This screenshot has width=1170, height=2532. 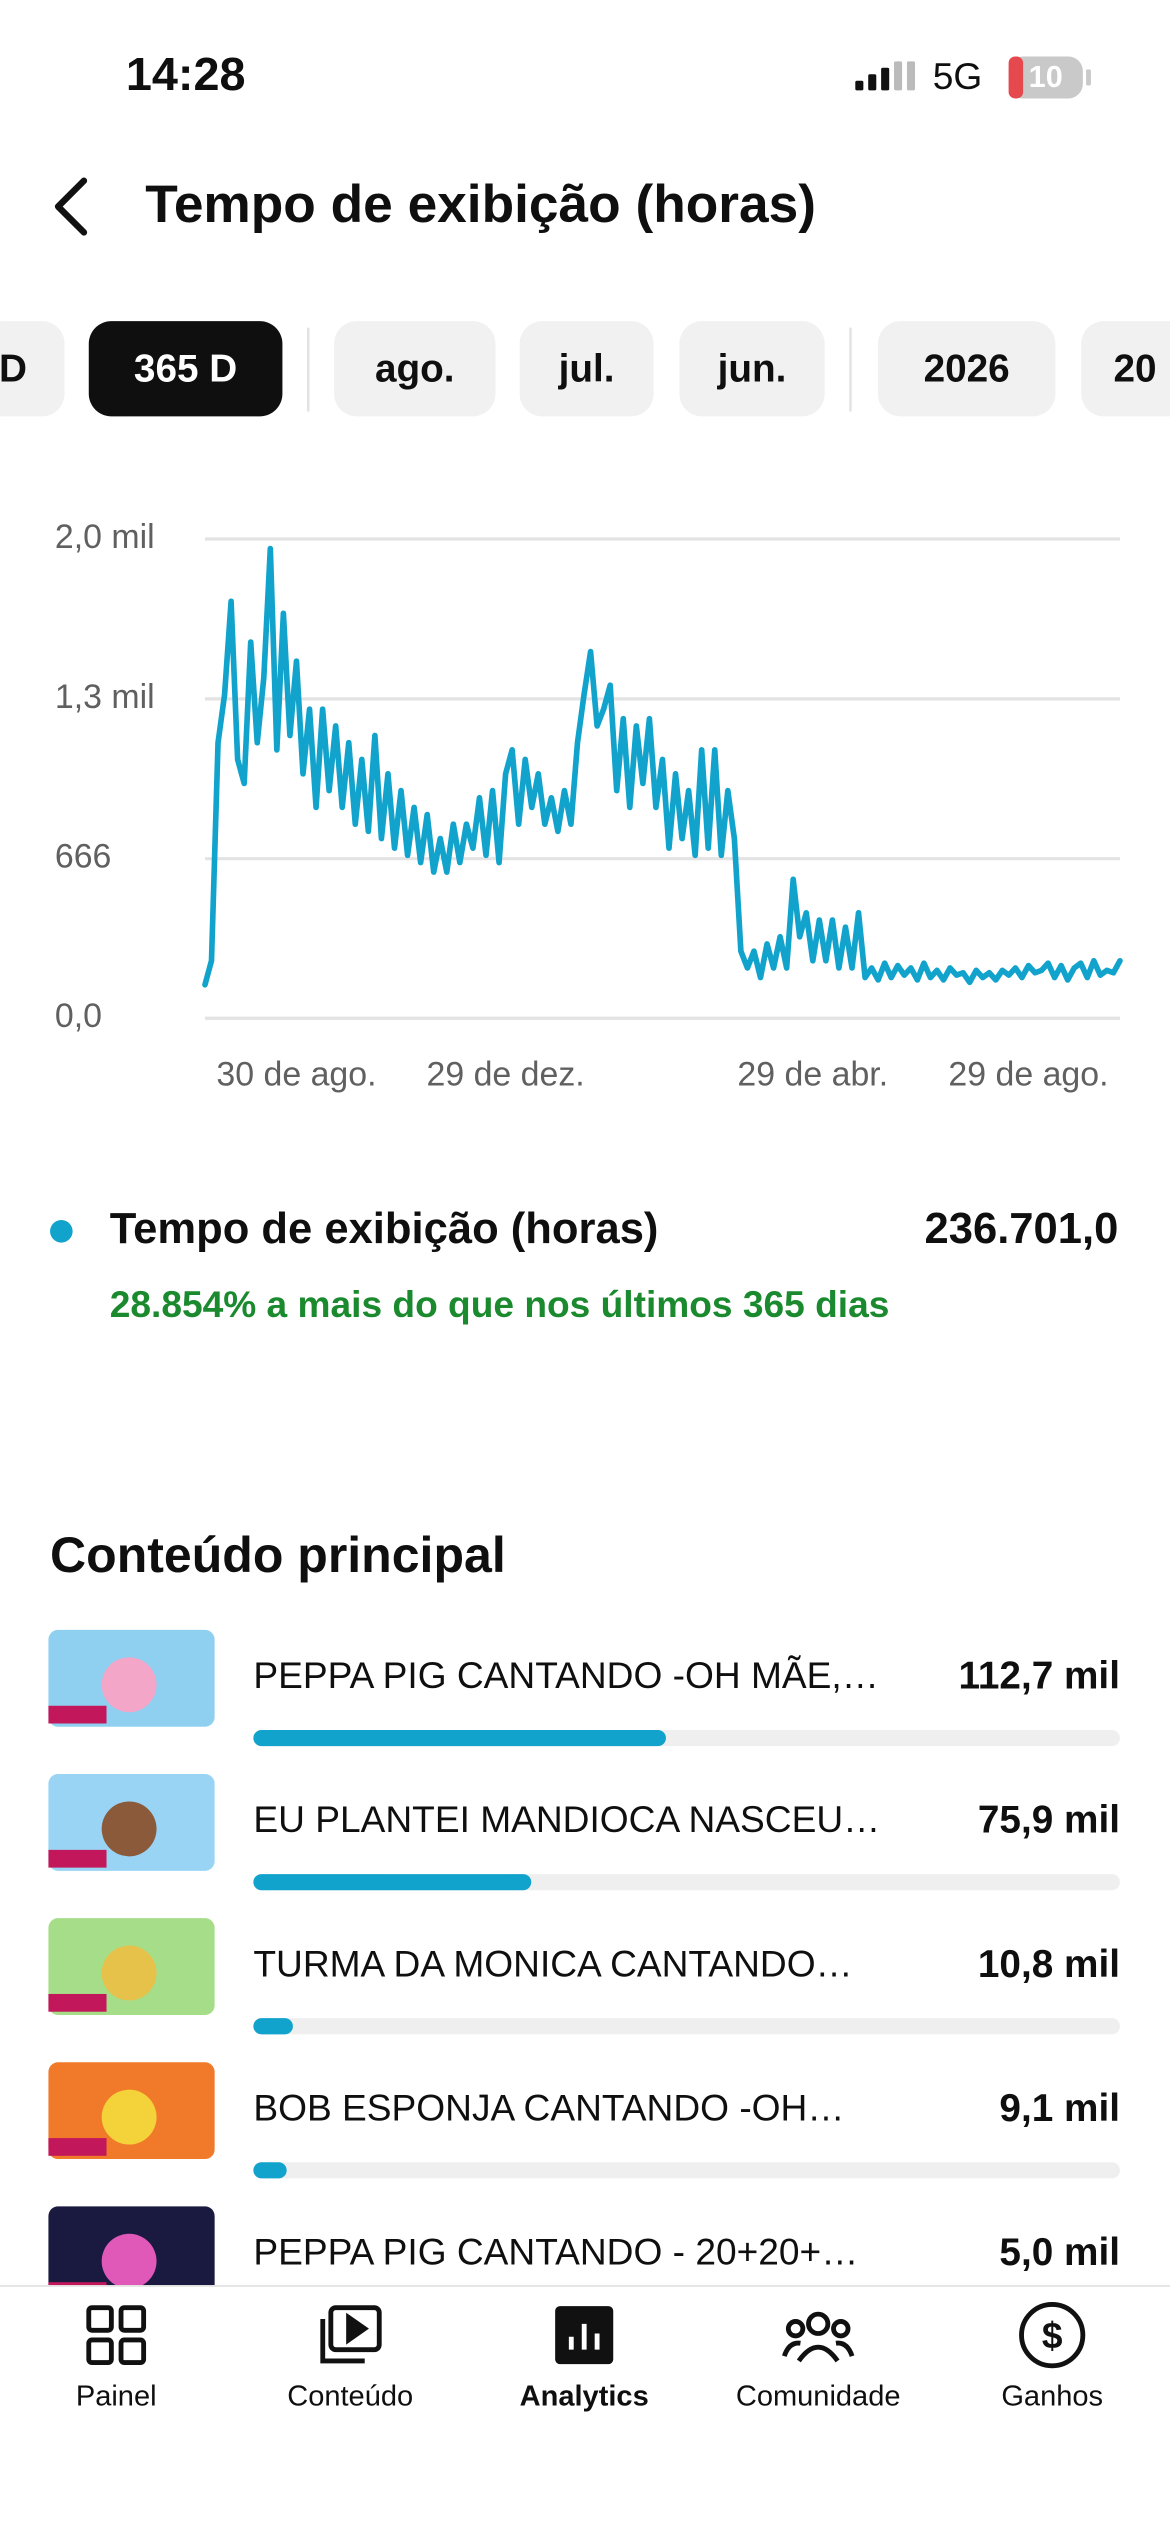 What do you see at coordinates (186, 74) in the screenshot?
I see `status-time: 14:28` at bounding box center [186, 74].